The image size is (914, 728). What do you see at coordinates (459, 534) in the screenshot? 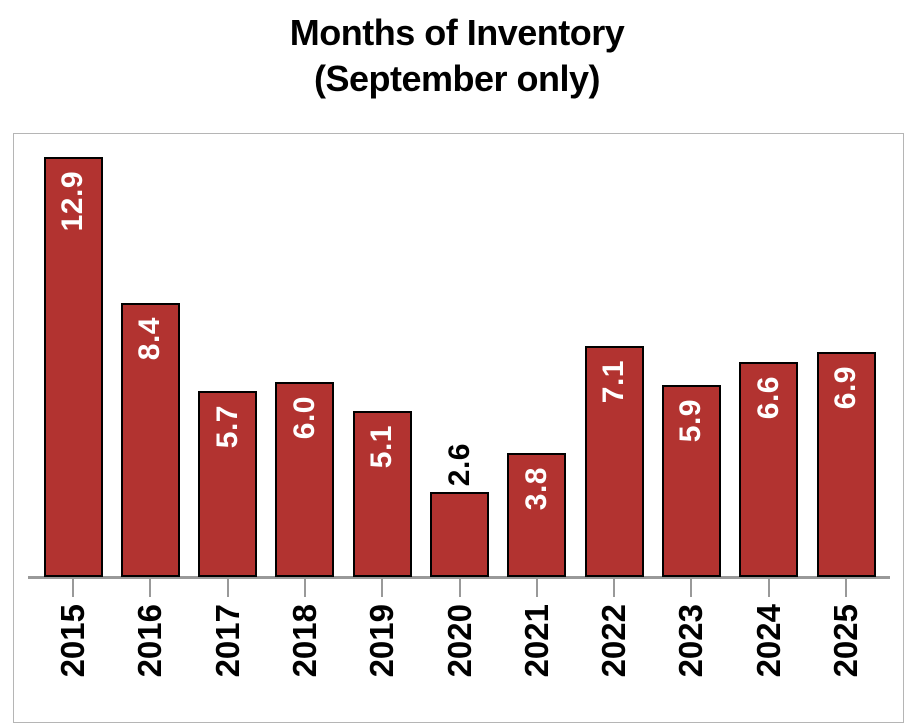
I see `bar-2020` at bounding box center [459, 534].